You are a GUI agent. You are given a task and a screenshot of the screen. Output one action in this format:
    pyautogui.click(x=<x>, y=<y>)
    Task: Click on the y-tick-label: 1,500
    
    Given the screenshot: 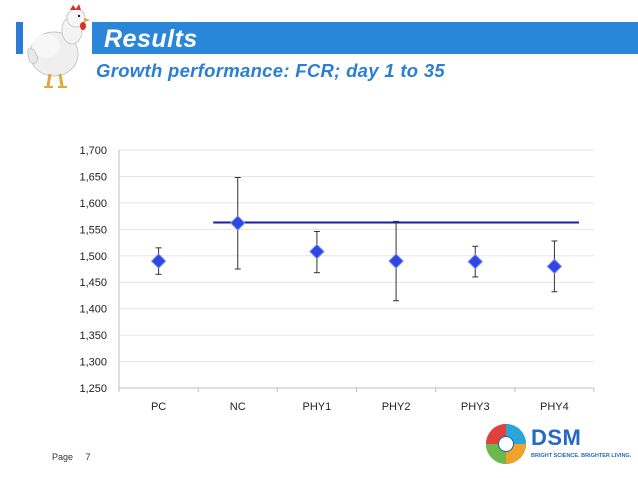 What is the action you would take?
    pyautogui.click(x=93, y=257)
    